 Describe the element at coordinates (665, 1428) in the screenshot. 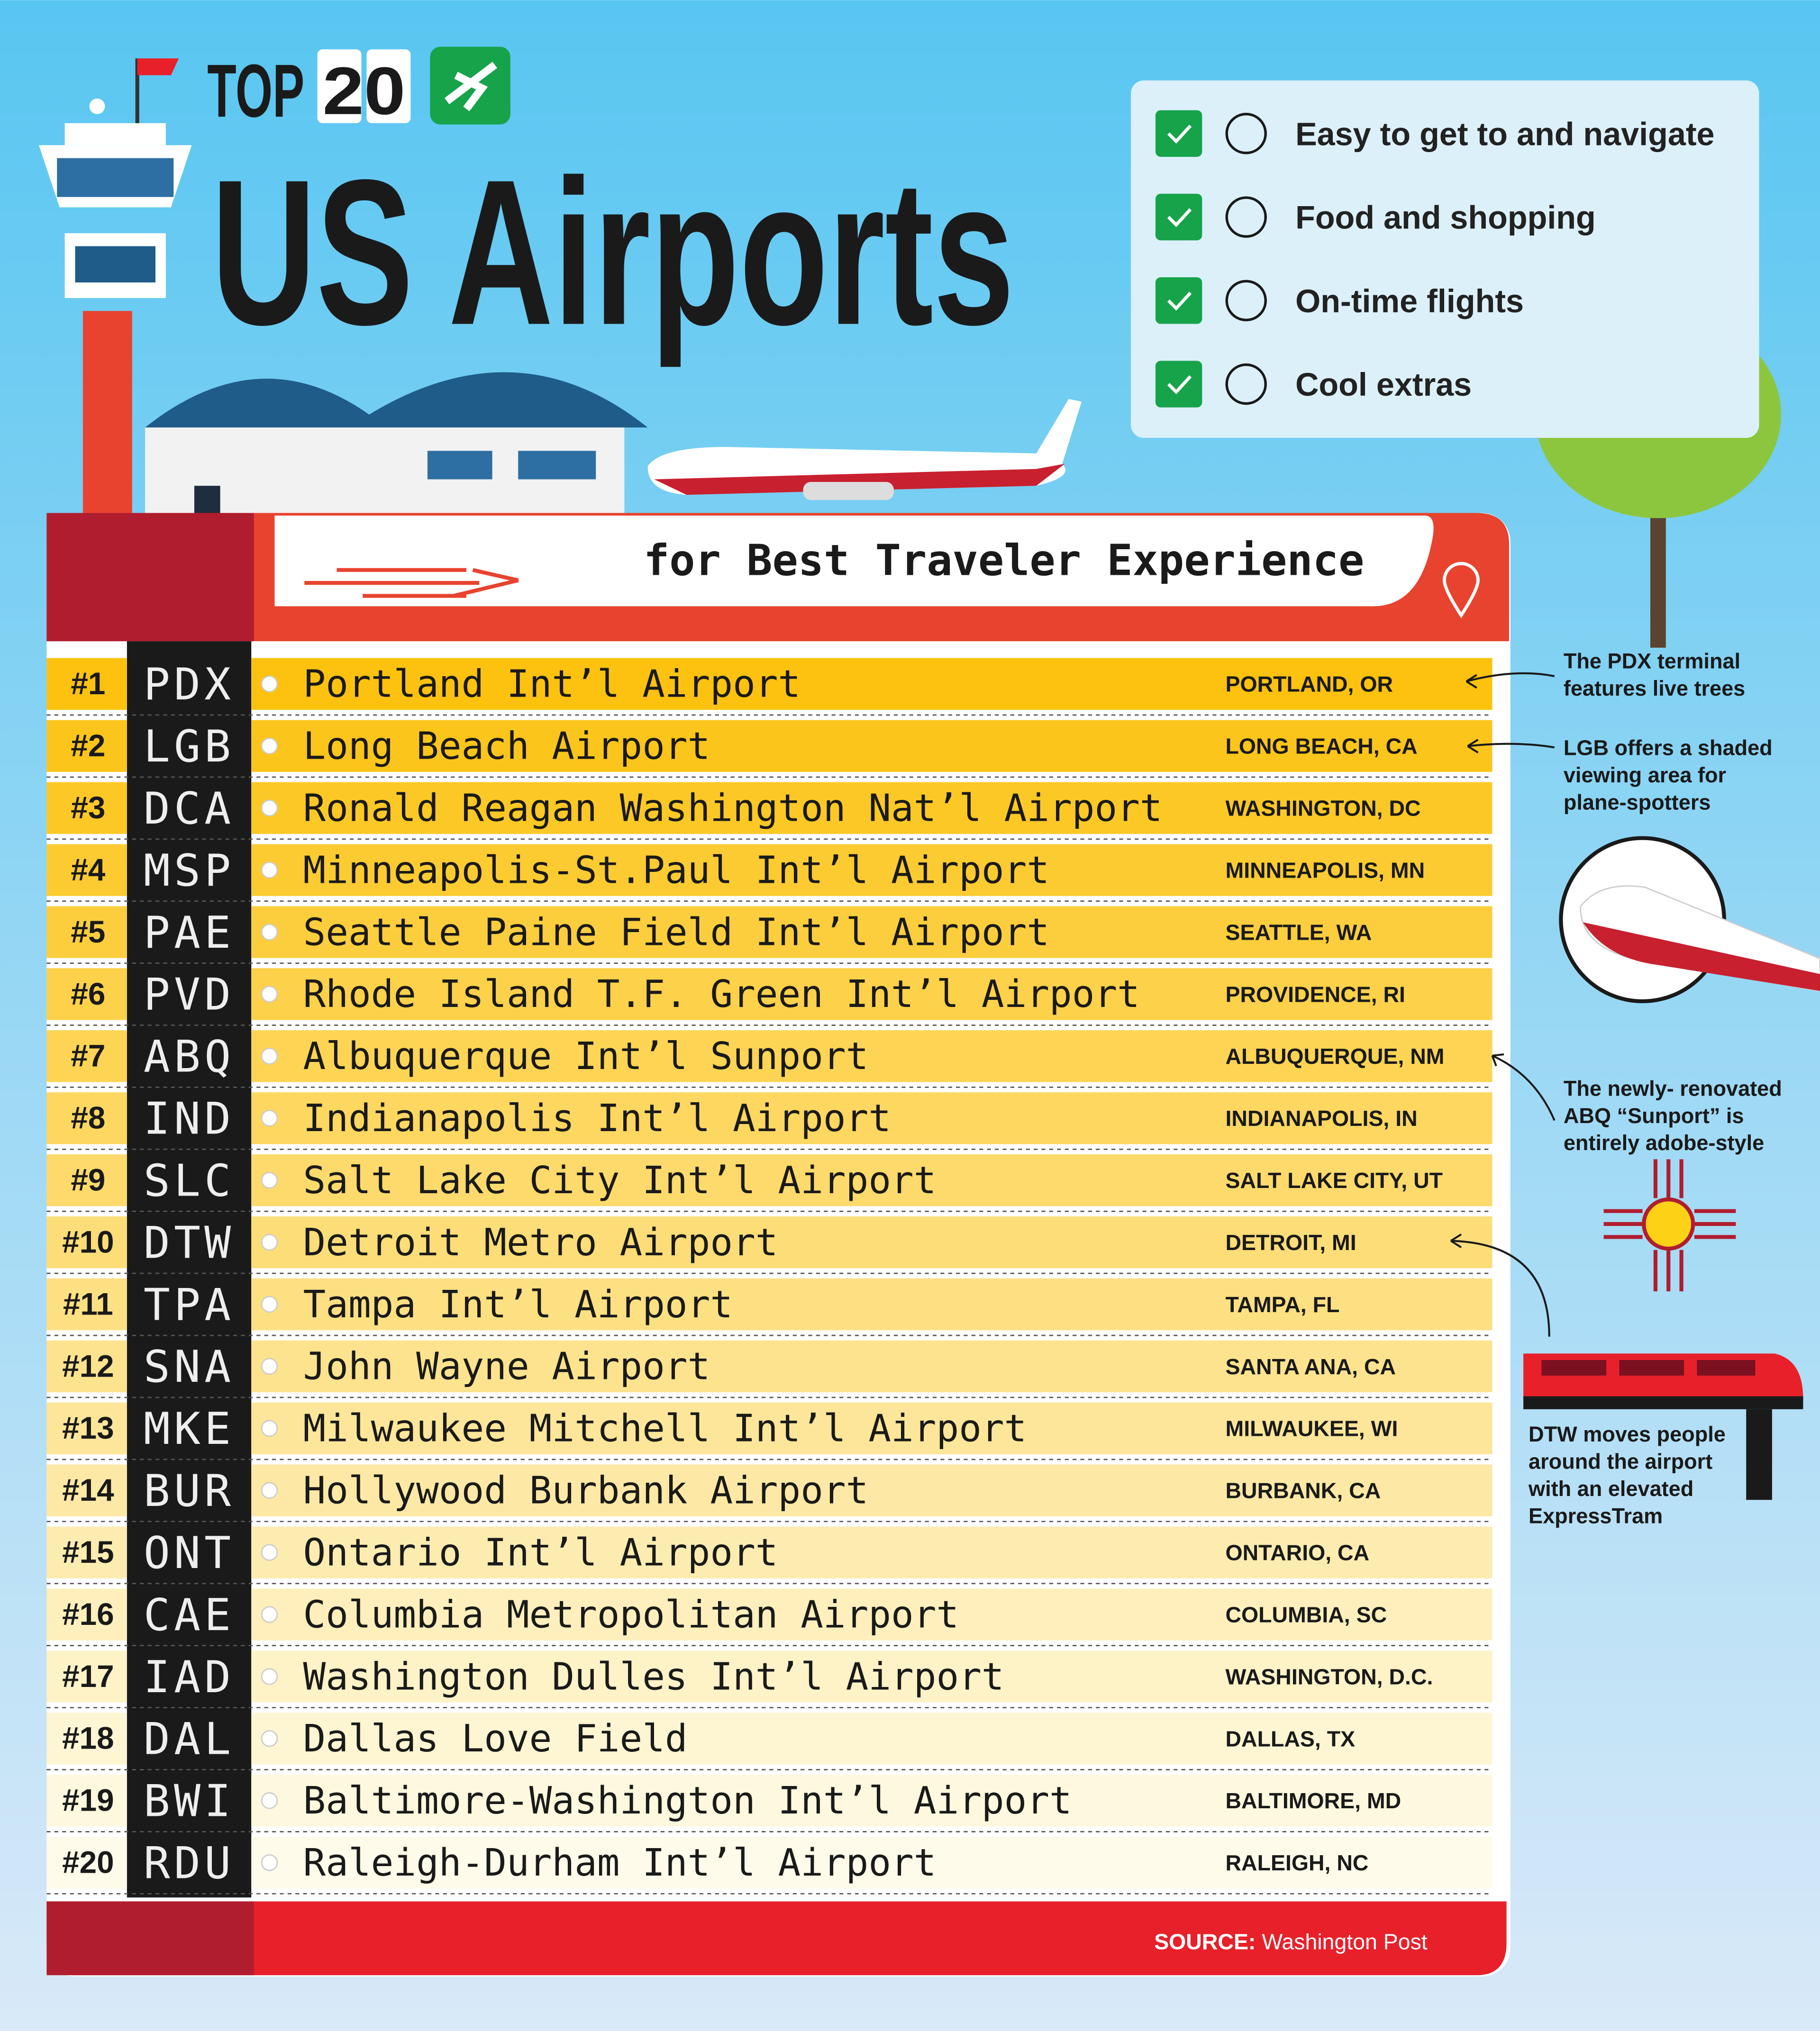

I see `airport-name: Milwaukee Mitchell Int’l Airport` at that location.